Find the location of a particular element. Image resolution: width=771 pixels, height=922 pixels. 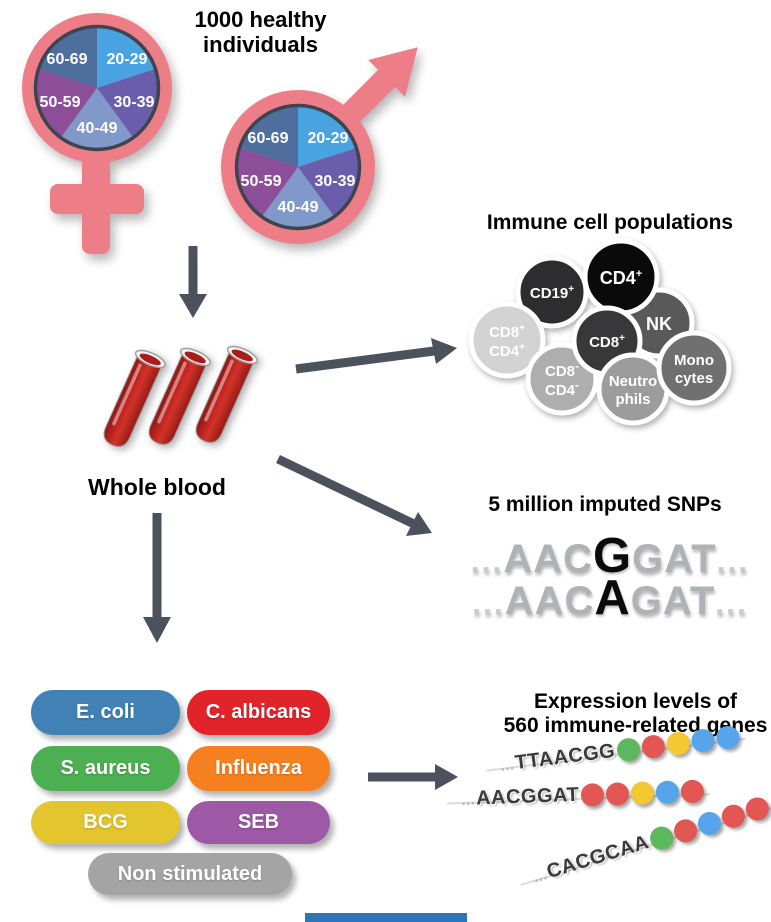

male-symbol-svg: 20-29 30-39 40-49 50-59 60-69 is located at coordinates (319, 145).